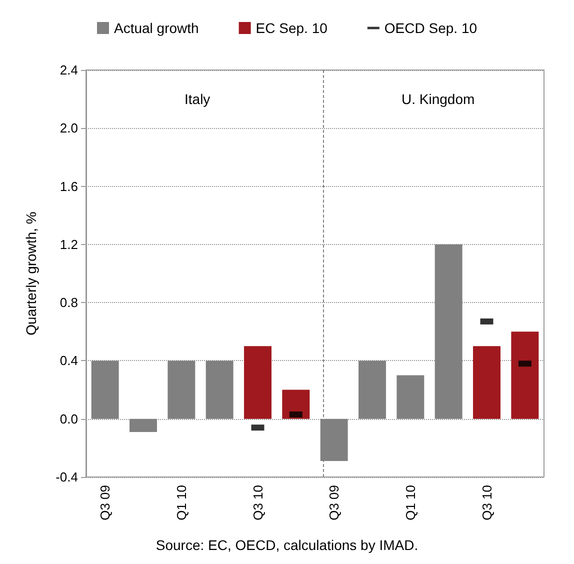 The image size is (574, 564). I want to click on y-tick-label: 1.6, so click(69, 186).